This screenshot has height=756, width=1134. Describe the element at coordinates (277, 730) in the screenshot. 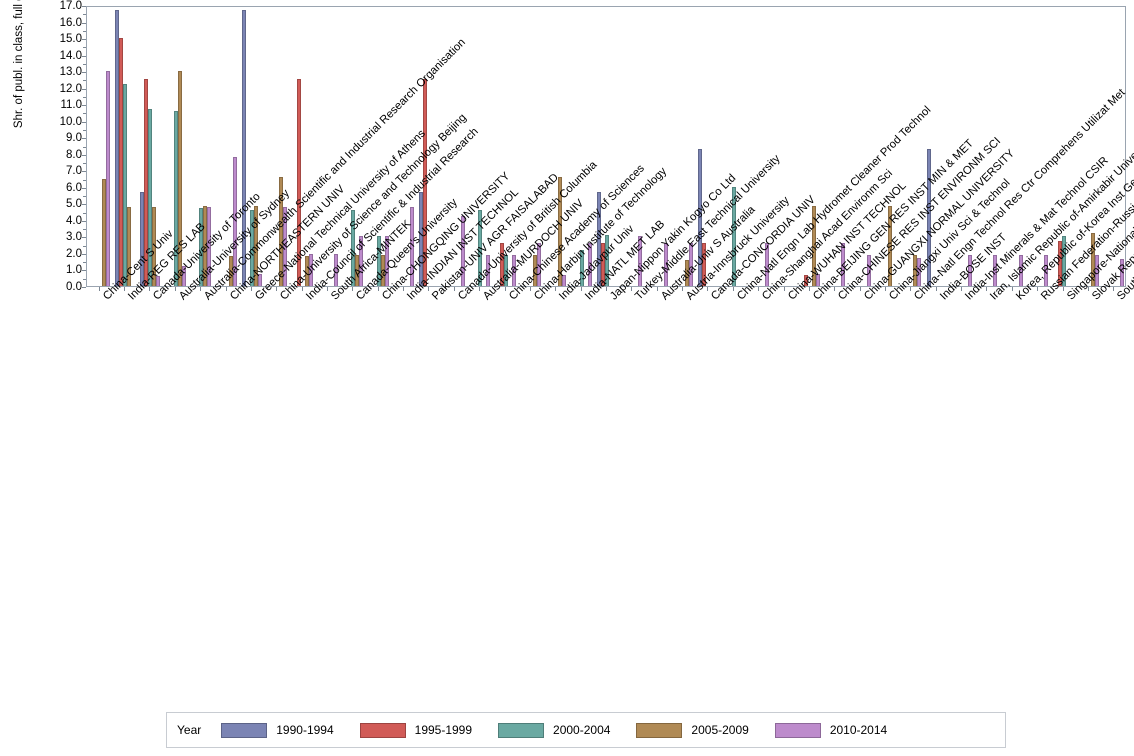

I see `legend-item: 1990-1994` at that location.